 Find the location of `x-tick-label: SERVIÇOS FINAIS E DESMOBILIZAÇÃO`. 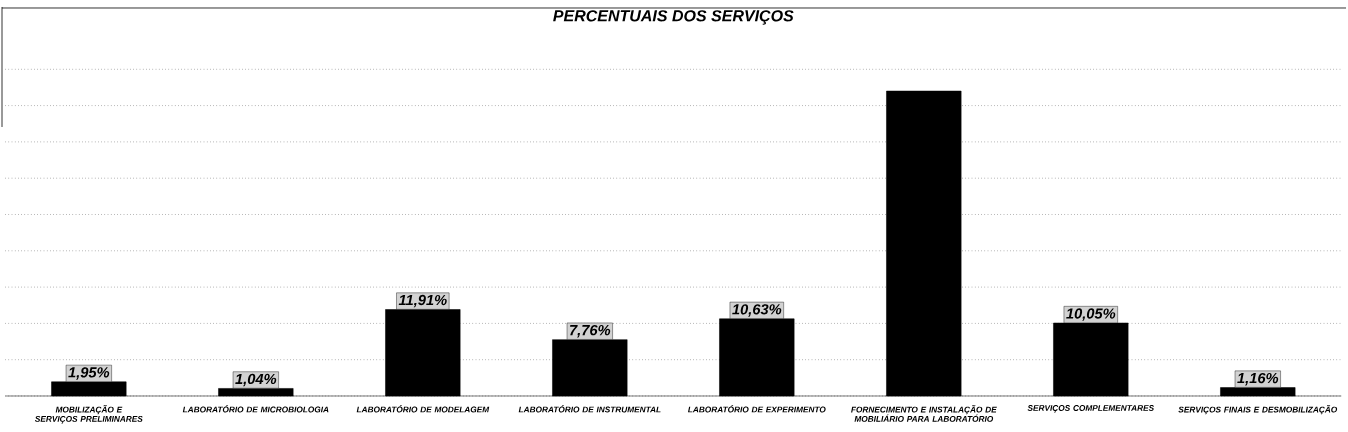

x-tick-label: SERVIÇOS FINAIS E DESMOBILIZAÇÃO is located at coordinates (1258, 410).